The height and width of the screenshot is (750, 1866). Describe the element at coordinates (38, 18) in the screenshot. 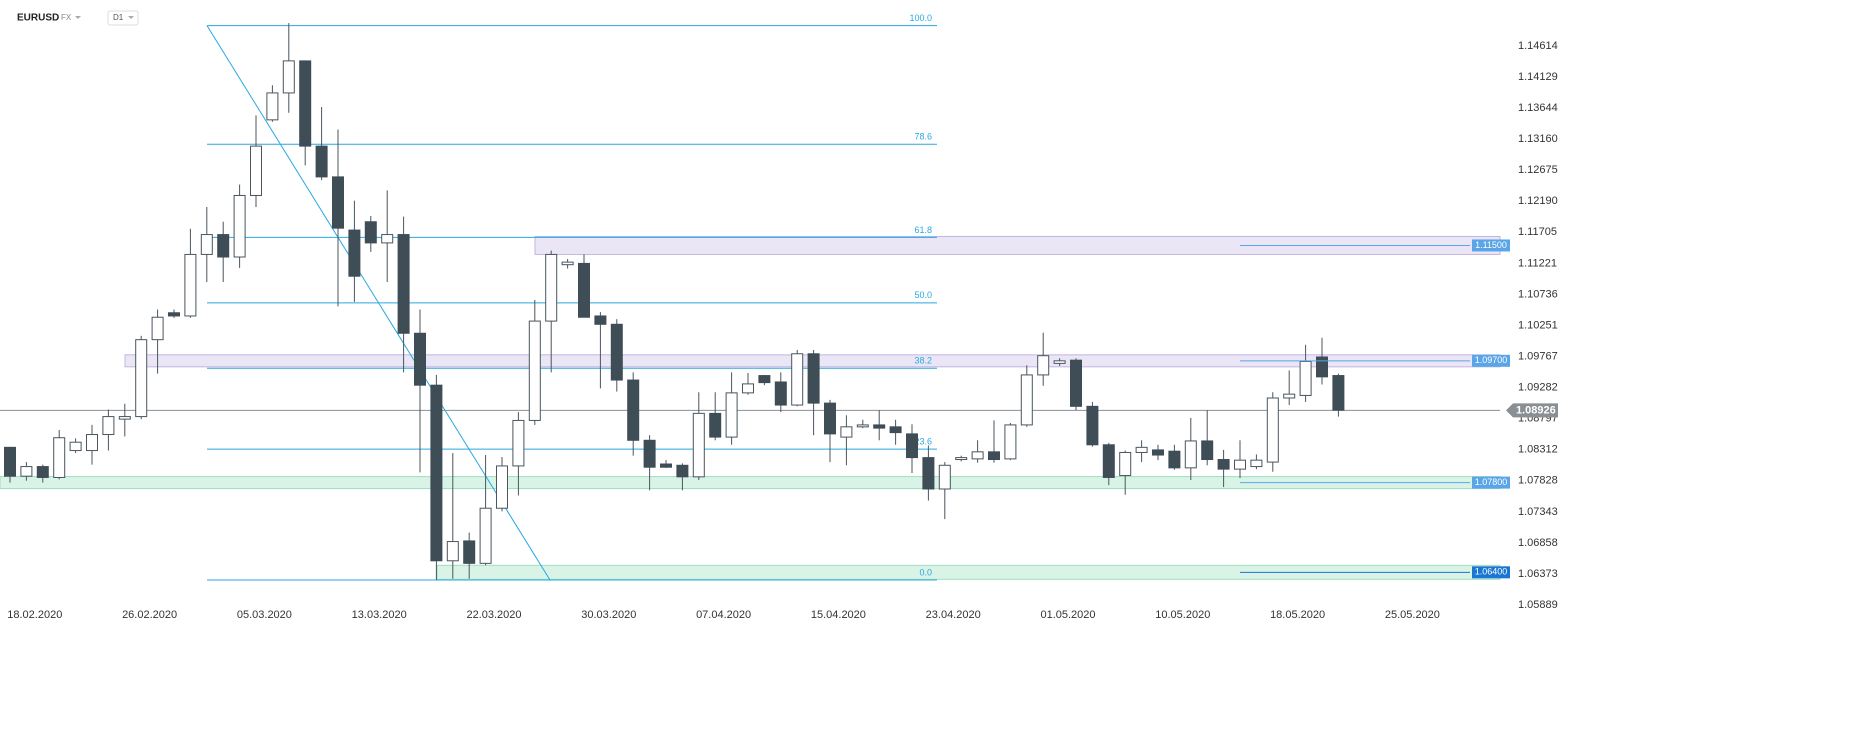

I see `symbol: EURUSD` at that location.